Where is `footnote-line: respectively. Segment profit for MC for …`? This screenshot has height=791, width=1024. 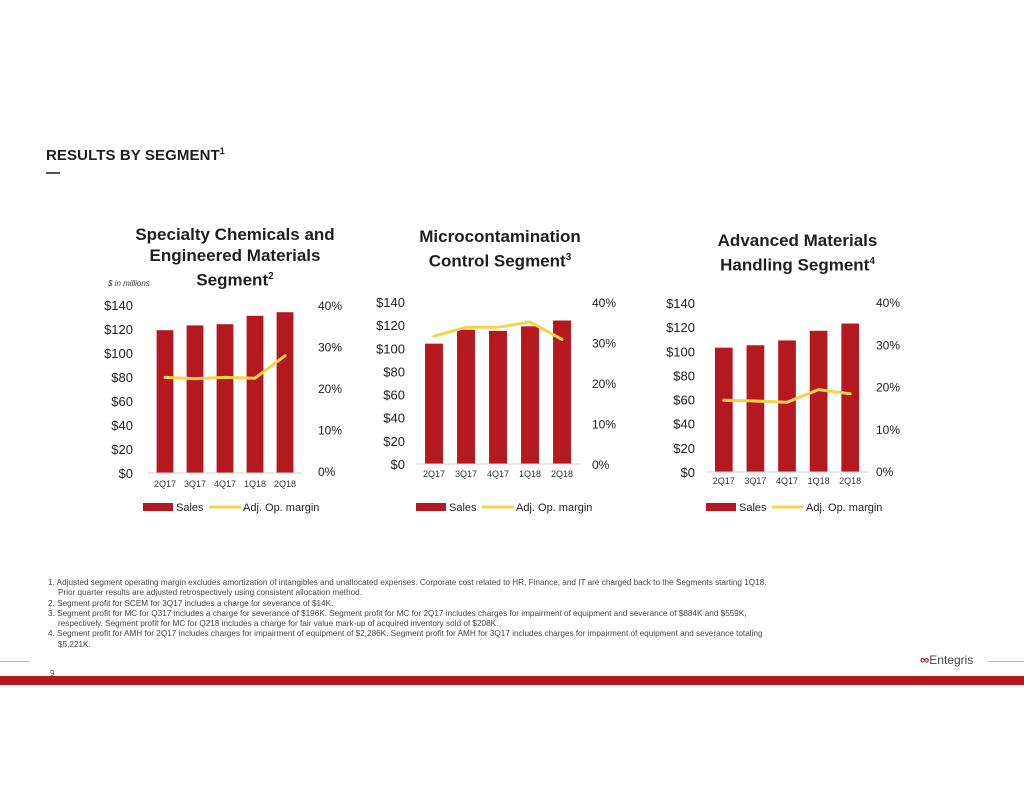 footnote-line: respectively. Segment profit for MC for … is located at coordinates (278, 624).